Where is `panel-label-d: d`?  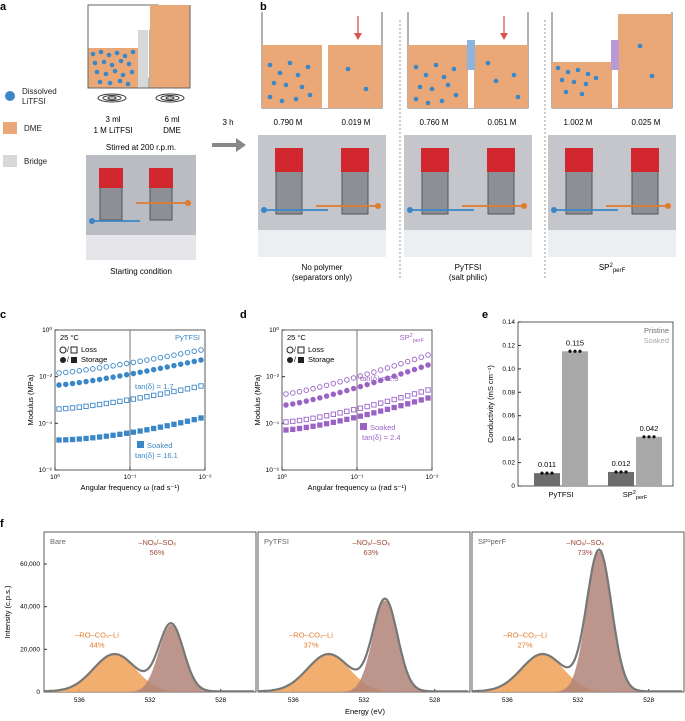
panel-label-d: d is located at coordinates (243, 315).